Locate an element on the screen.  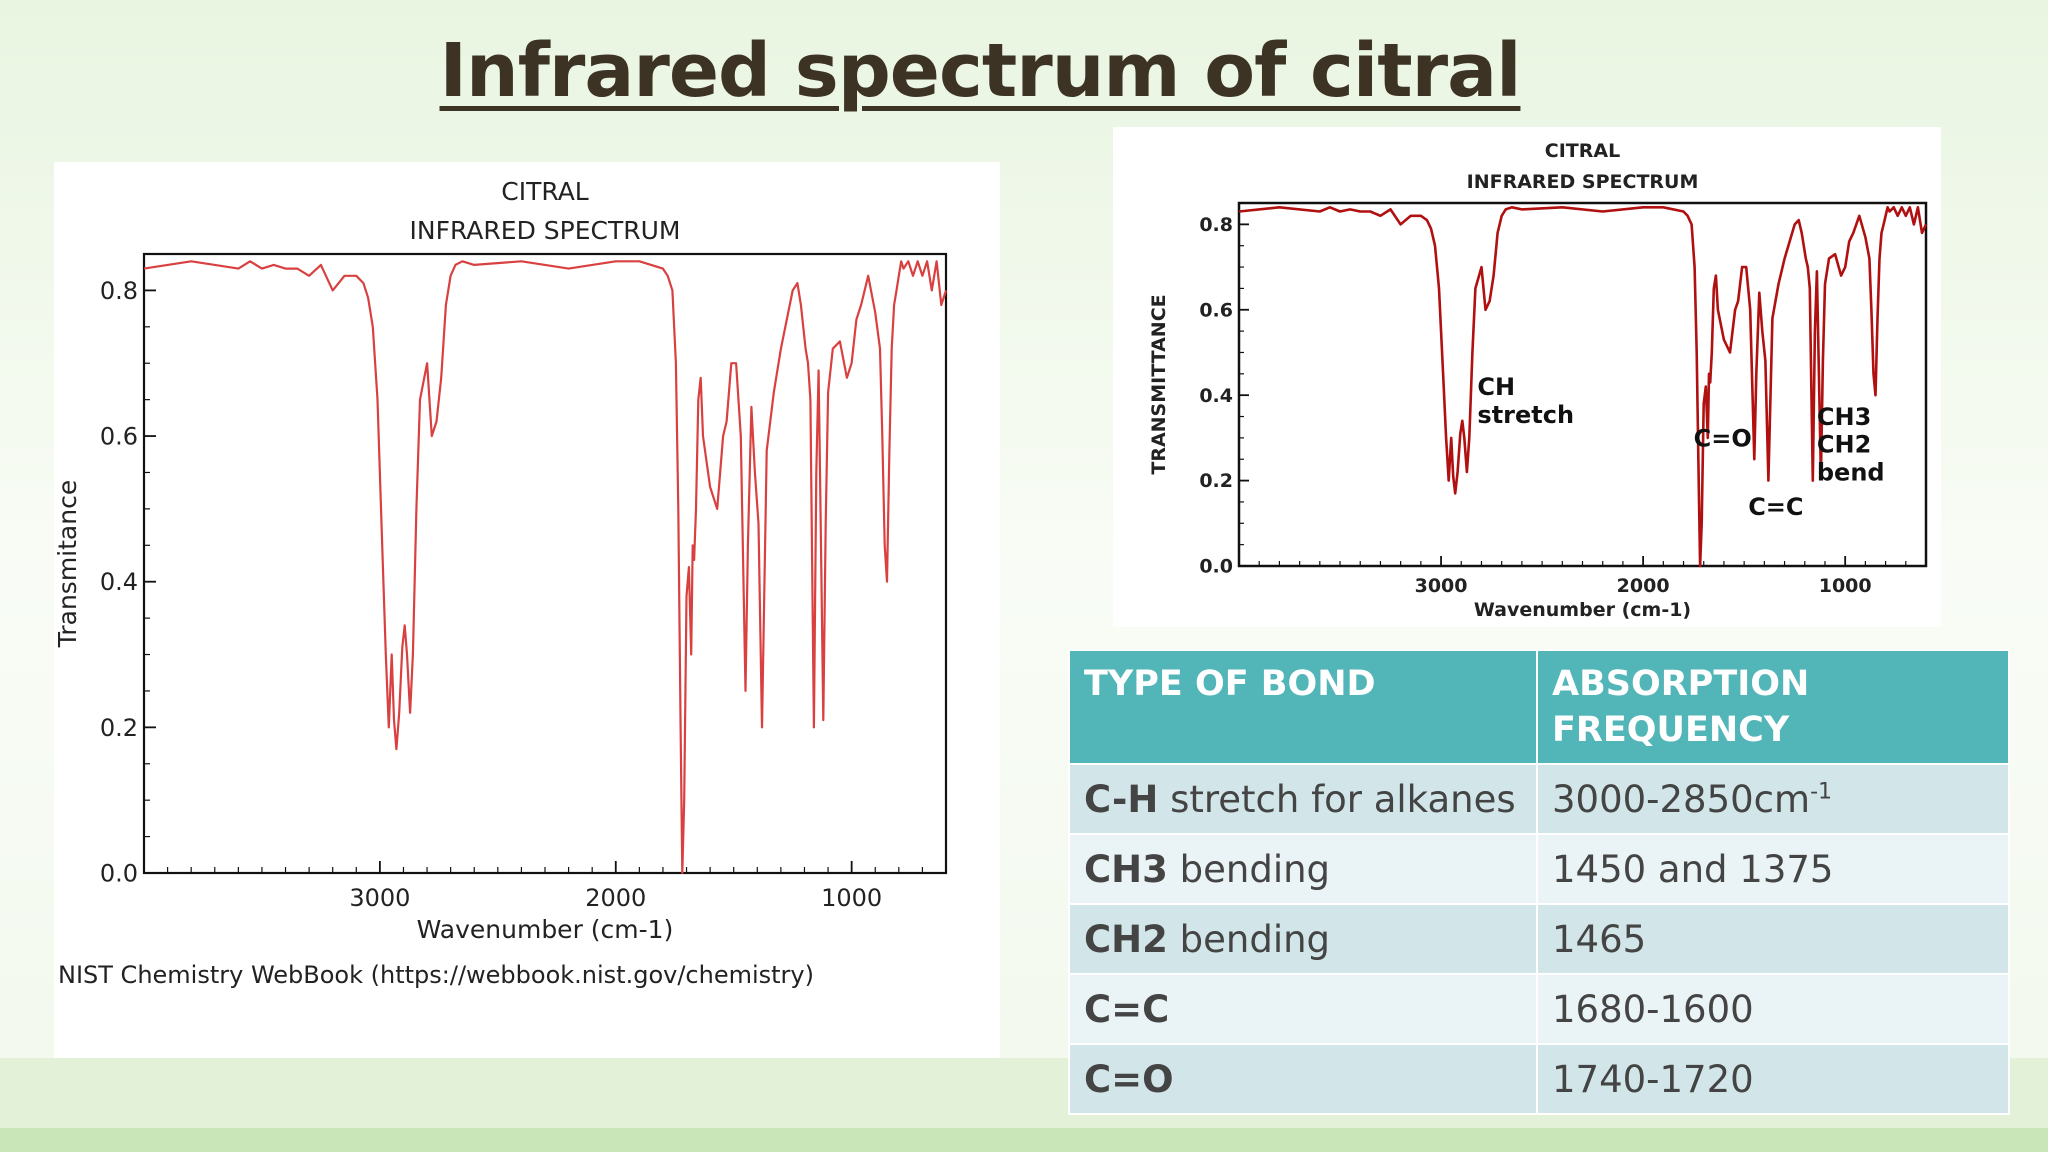
bond-cell: CH3 bending is located at coordinates (1303, 869).